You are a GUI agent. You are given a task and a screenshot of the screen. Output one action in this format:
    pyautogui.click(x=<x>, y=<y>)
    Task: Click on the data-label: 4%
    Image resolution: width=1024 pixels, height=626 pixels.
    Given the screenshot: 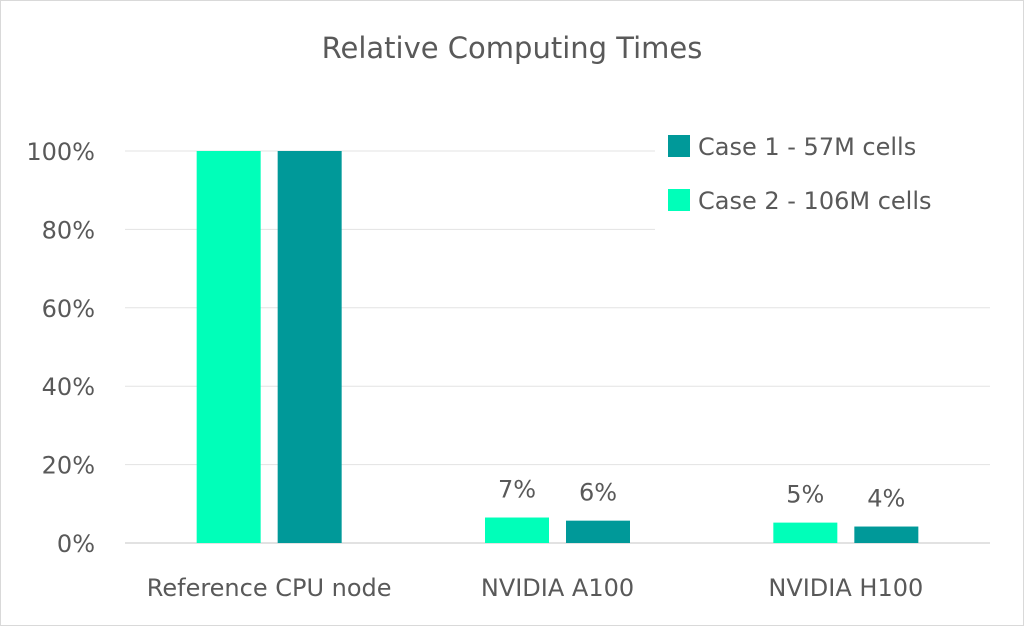 What is the action you would take?
    pyautogui.click(x=886, y=499)
    